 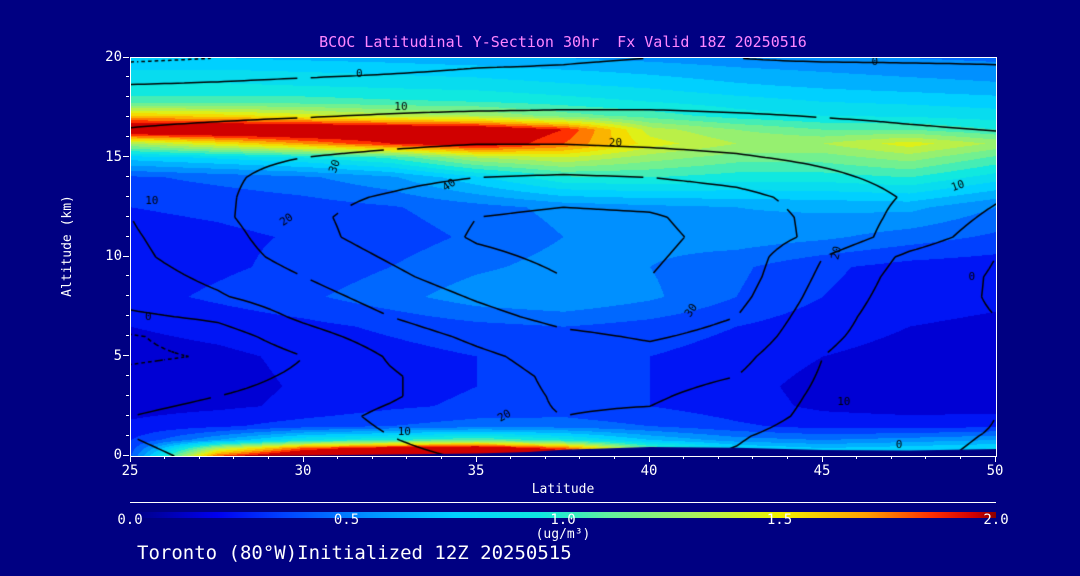 I want to click on y-axis: 0 5 10 15 20, so click(x=65, y=256).